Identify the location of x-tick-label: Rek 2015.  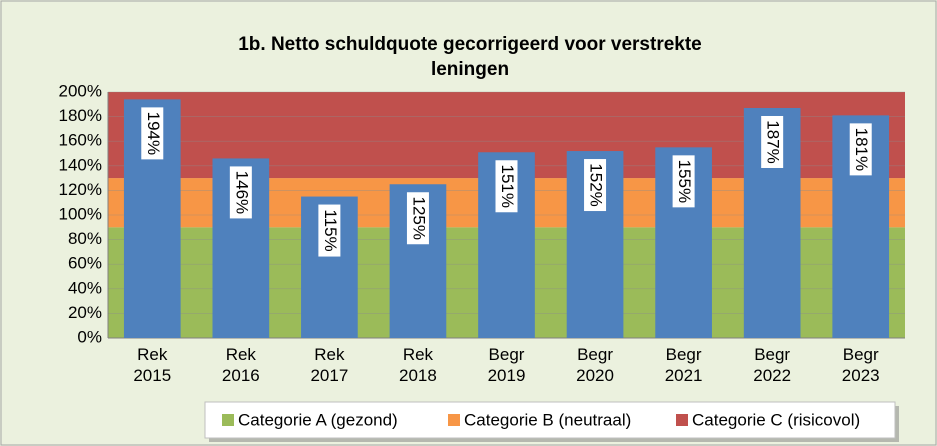
(152, 365).